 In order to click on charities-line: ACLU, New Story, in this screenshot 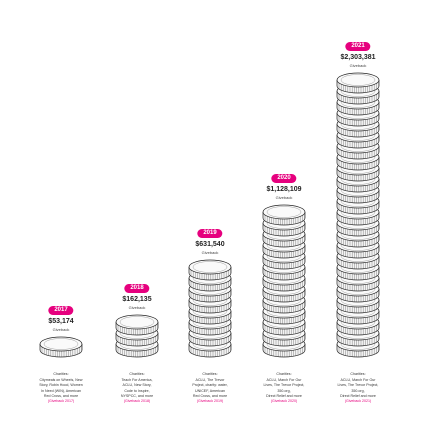, I will do `click(137, 385)`.